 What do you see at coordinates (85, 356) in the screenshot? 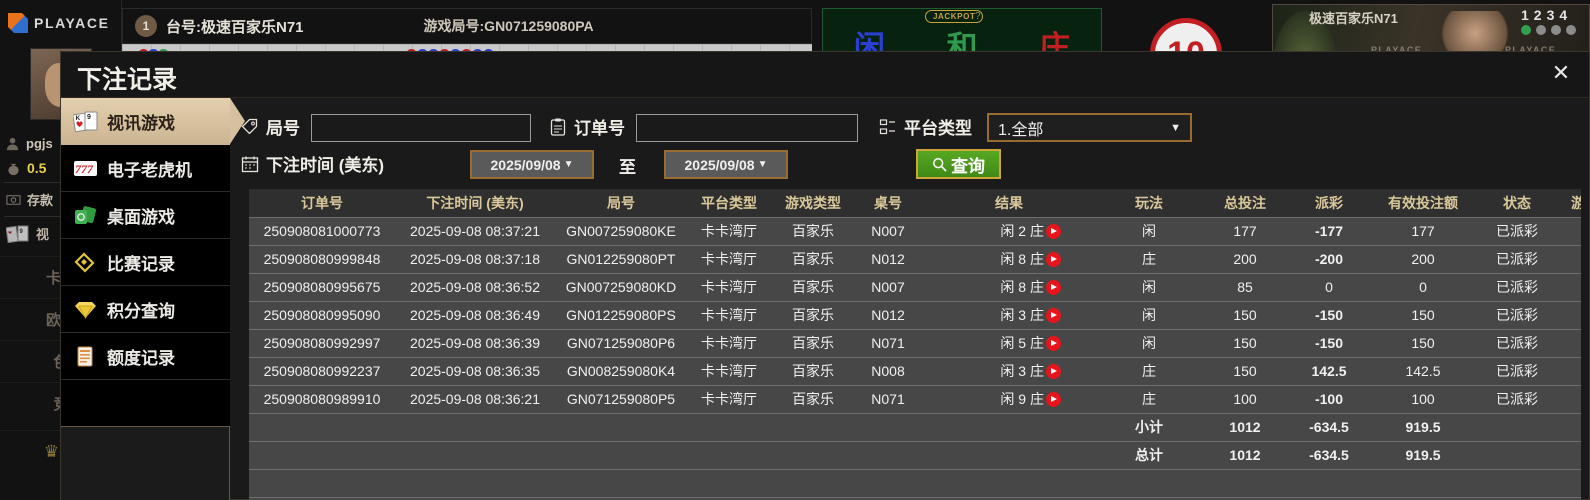
I see `document-icon` at bounding box center [85, 356].